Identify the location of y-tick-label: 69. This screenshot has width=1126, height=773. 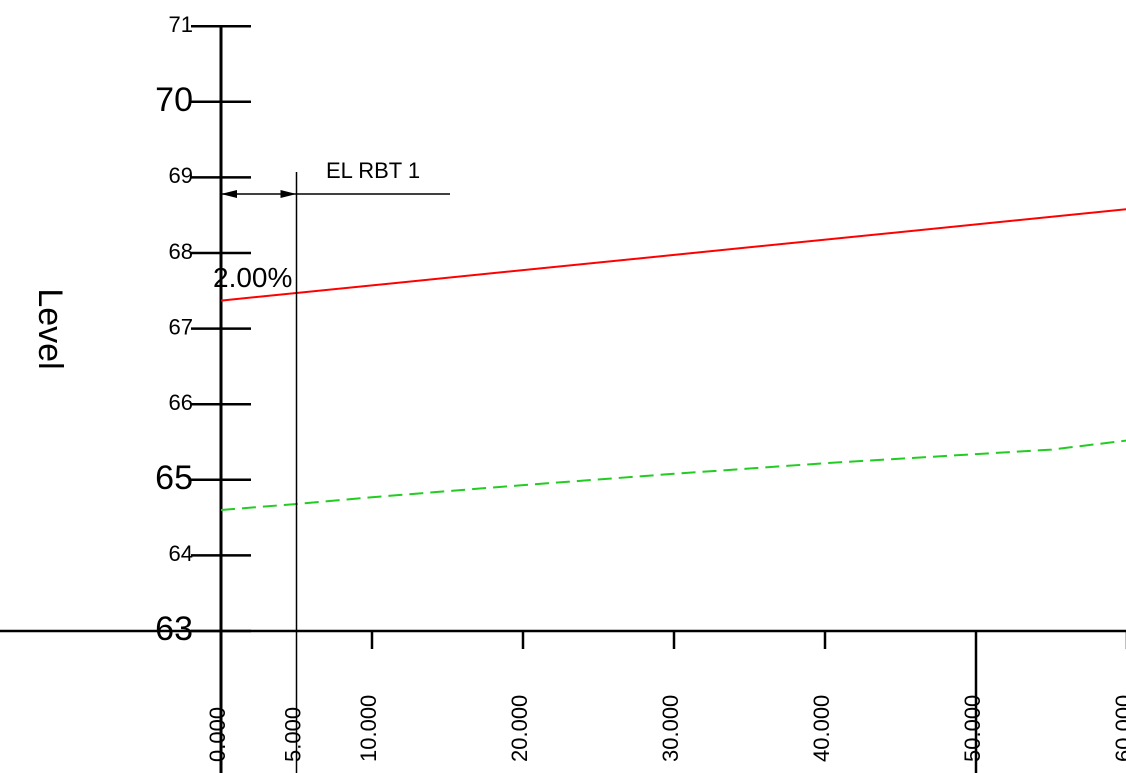
(181, 175).